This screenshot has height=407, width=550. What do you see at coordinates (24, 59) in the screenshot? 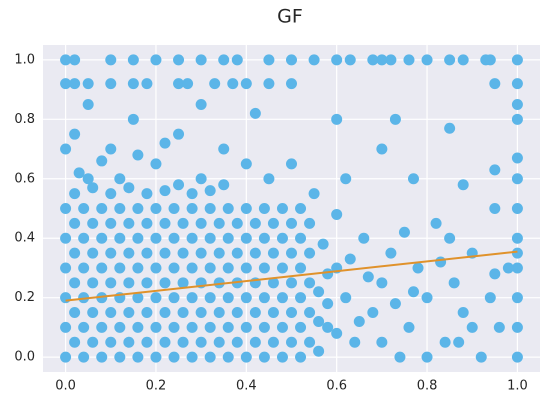
I see `y-tick-label: 1.0` at bounding box center [24, 59].